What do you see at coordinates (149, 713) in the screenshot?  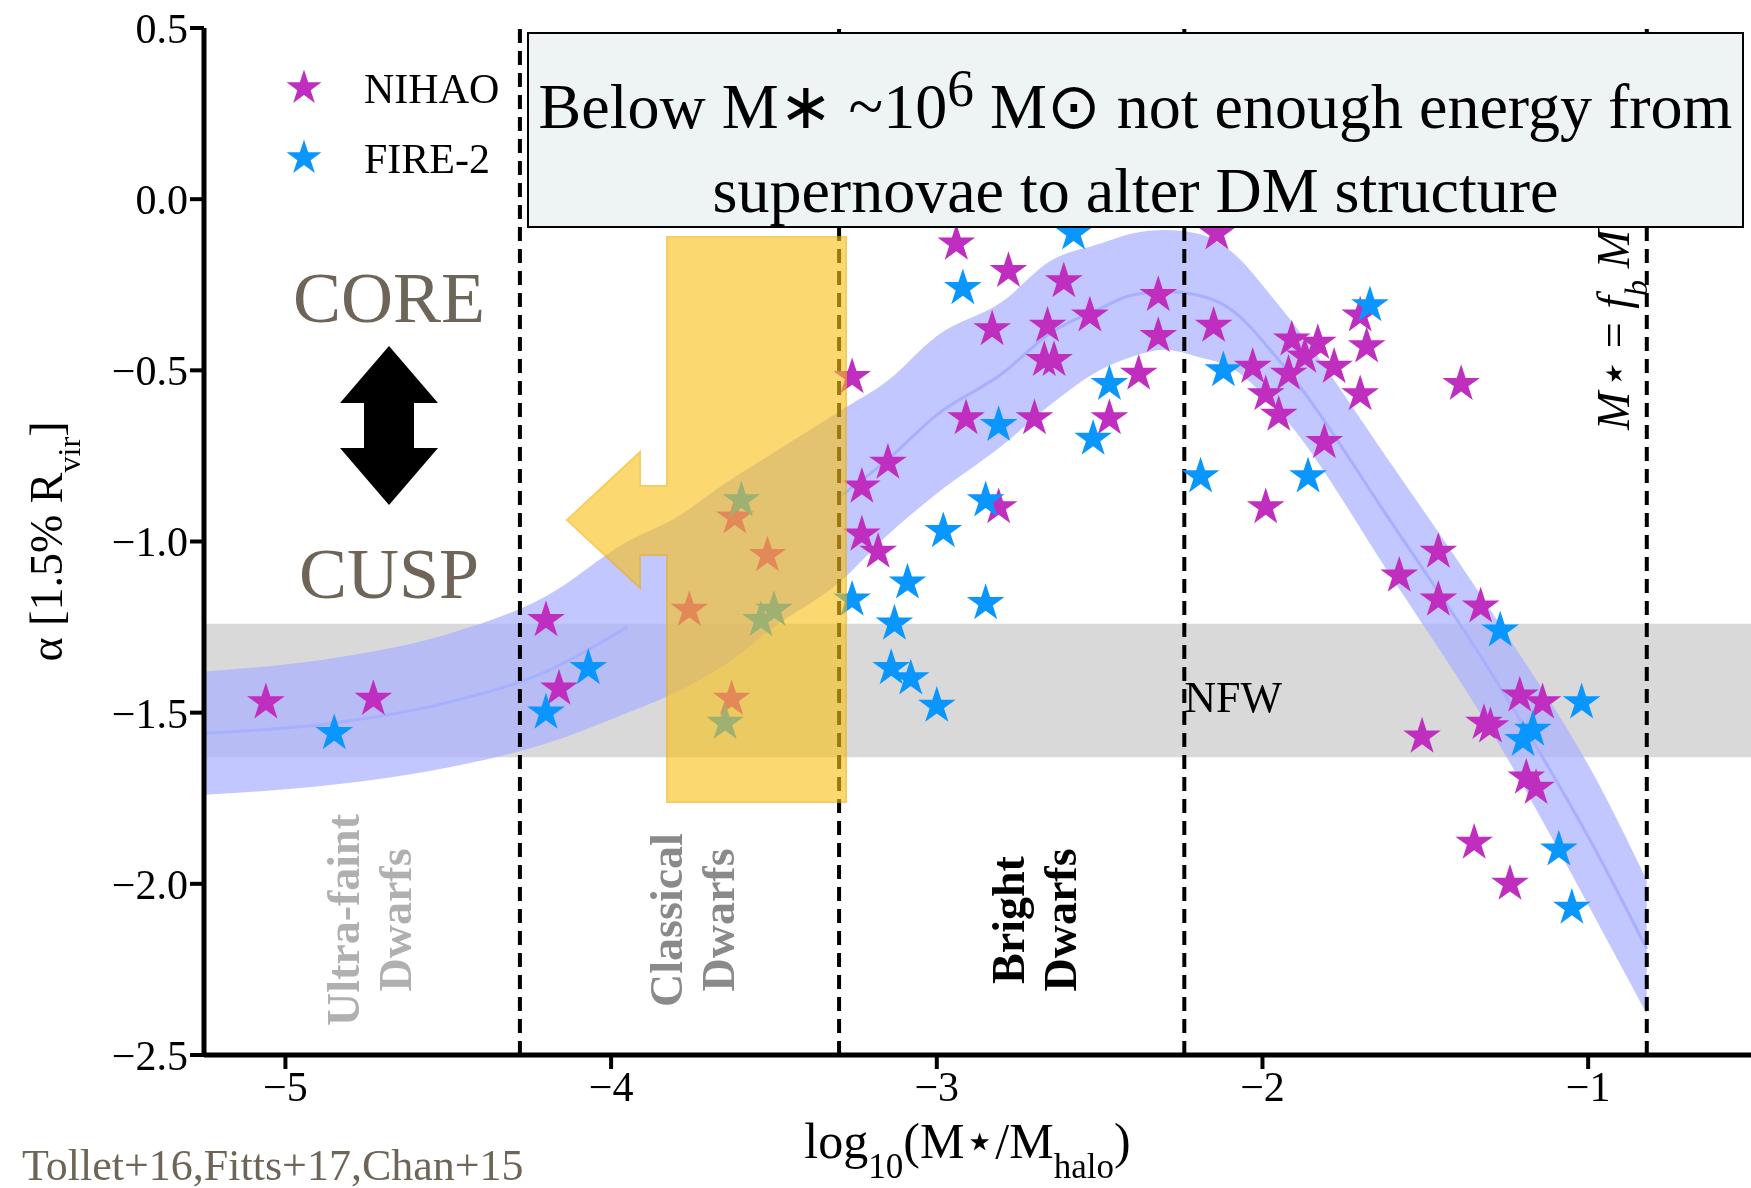 I see `y-tick-label: −1.5` at bounding box center [149, 713].